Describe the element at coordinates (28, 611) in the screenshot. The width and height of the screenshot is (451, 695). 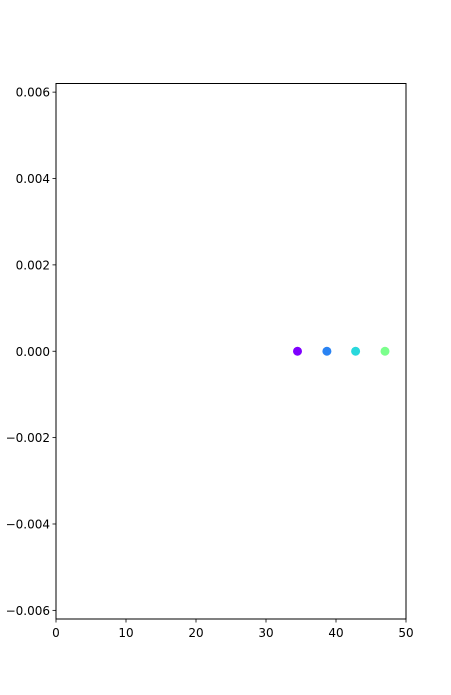
I see `y-tick-label: −0.006` at that location.